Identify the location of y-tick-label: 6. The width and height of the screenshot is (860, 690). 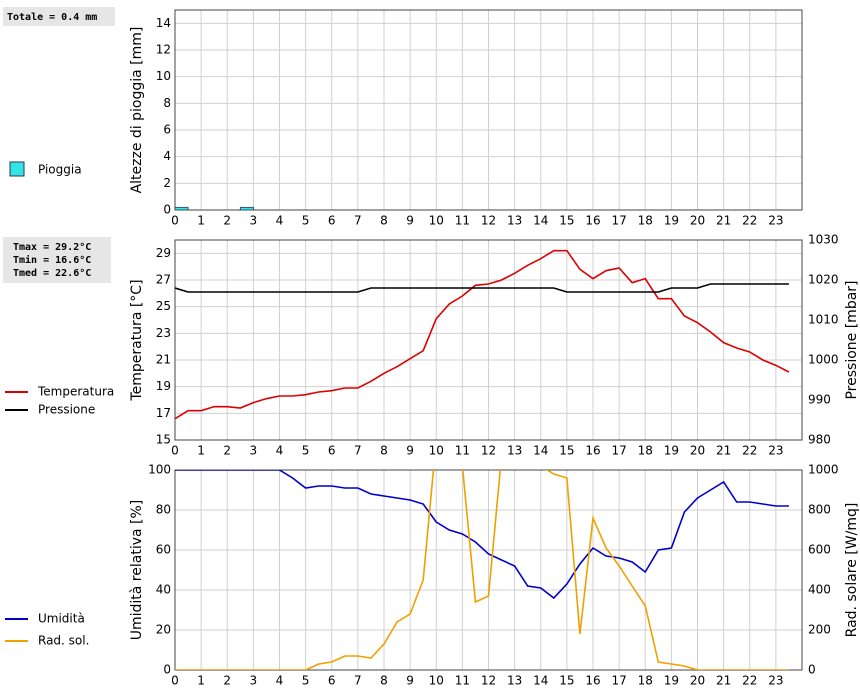
(167, 130).